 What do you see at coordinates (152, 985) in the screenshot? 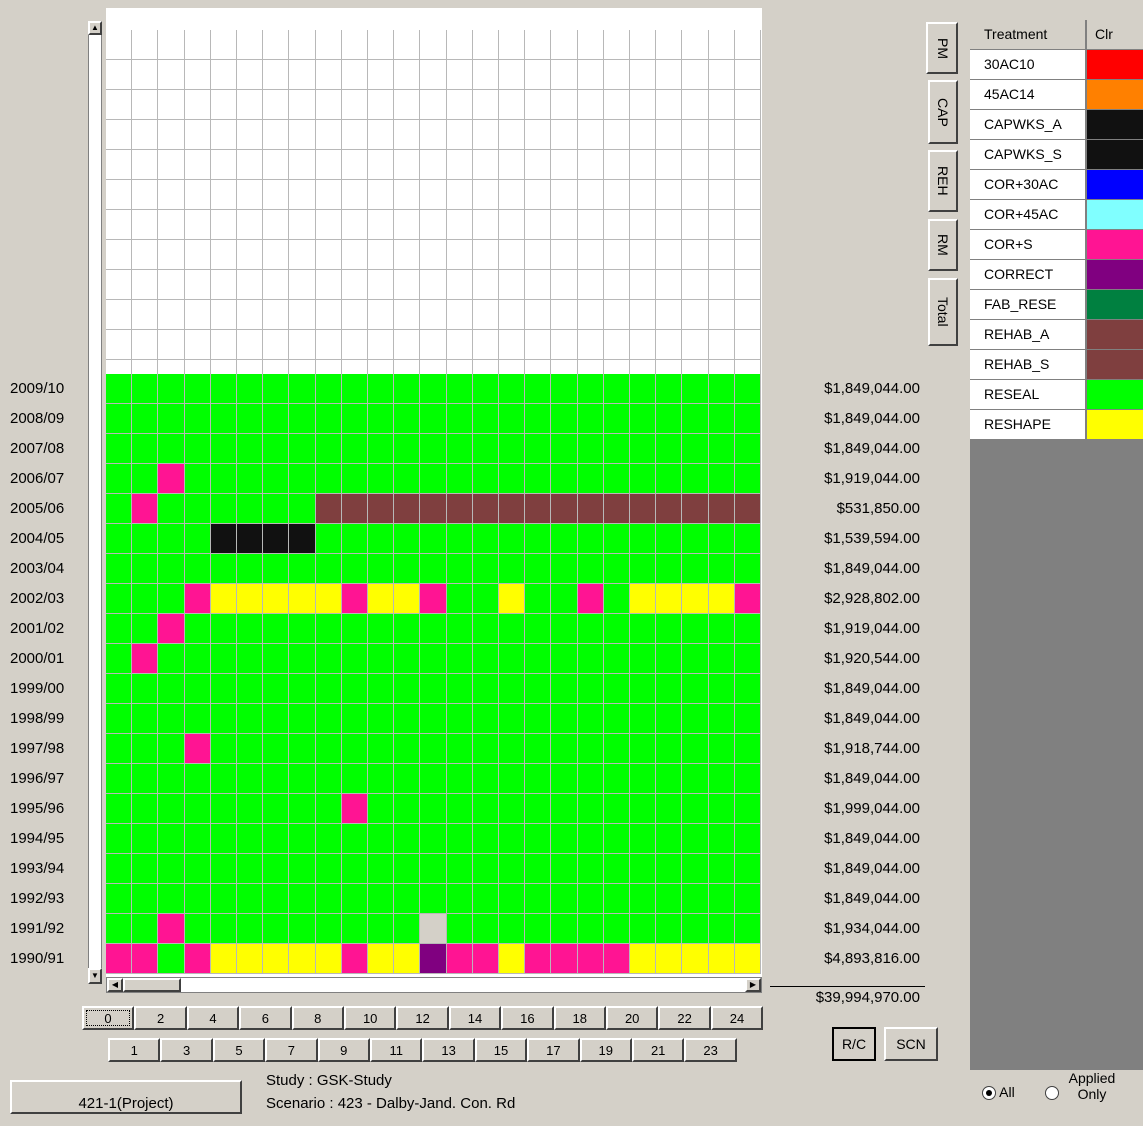
I see `scroll-thumb` at bounding box center [152, 985].